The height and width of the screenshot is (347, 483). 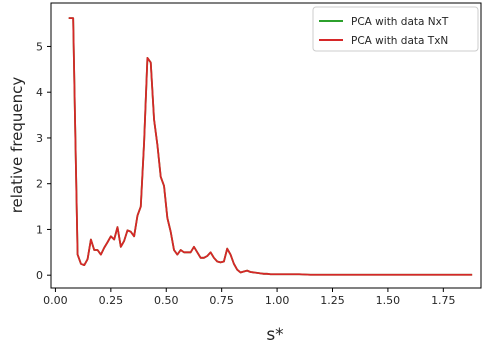 What do you see at coordinates (39, 275) in the screenshot?
I see `y-tick-label: 0` at bounding box center [39, 275].